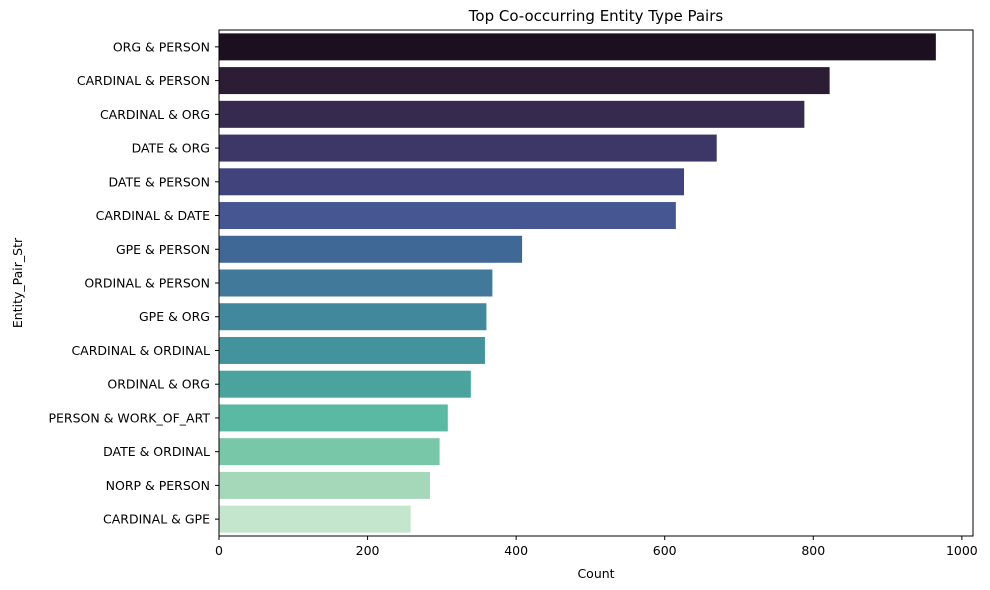  I want to click on y-tick-label: DATE & ORDINAL, so click(156, 451).